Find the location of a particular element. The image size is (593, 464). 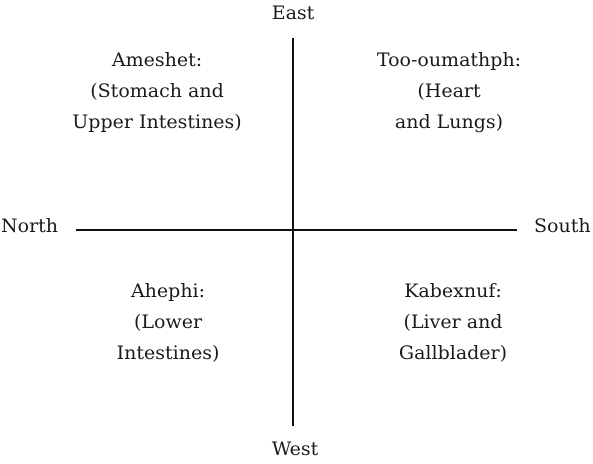

quadrant-label-bottom-right: Kabexnuf: (Liver and Gallblader) is located at coordinates (453, 322).